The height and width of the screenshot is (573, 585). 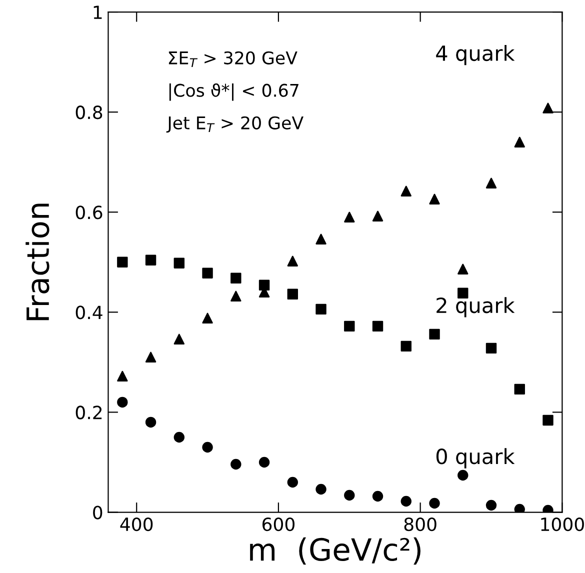 What do you see at coordinates (235, 124) in the screenshot?
I see `annotation: Jet E$_{T}$ > 20 GeV` at bounding box center [235, 124].